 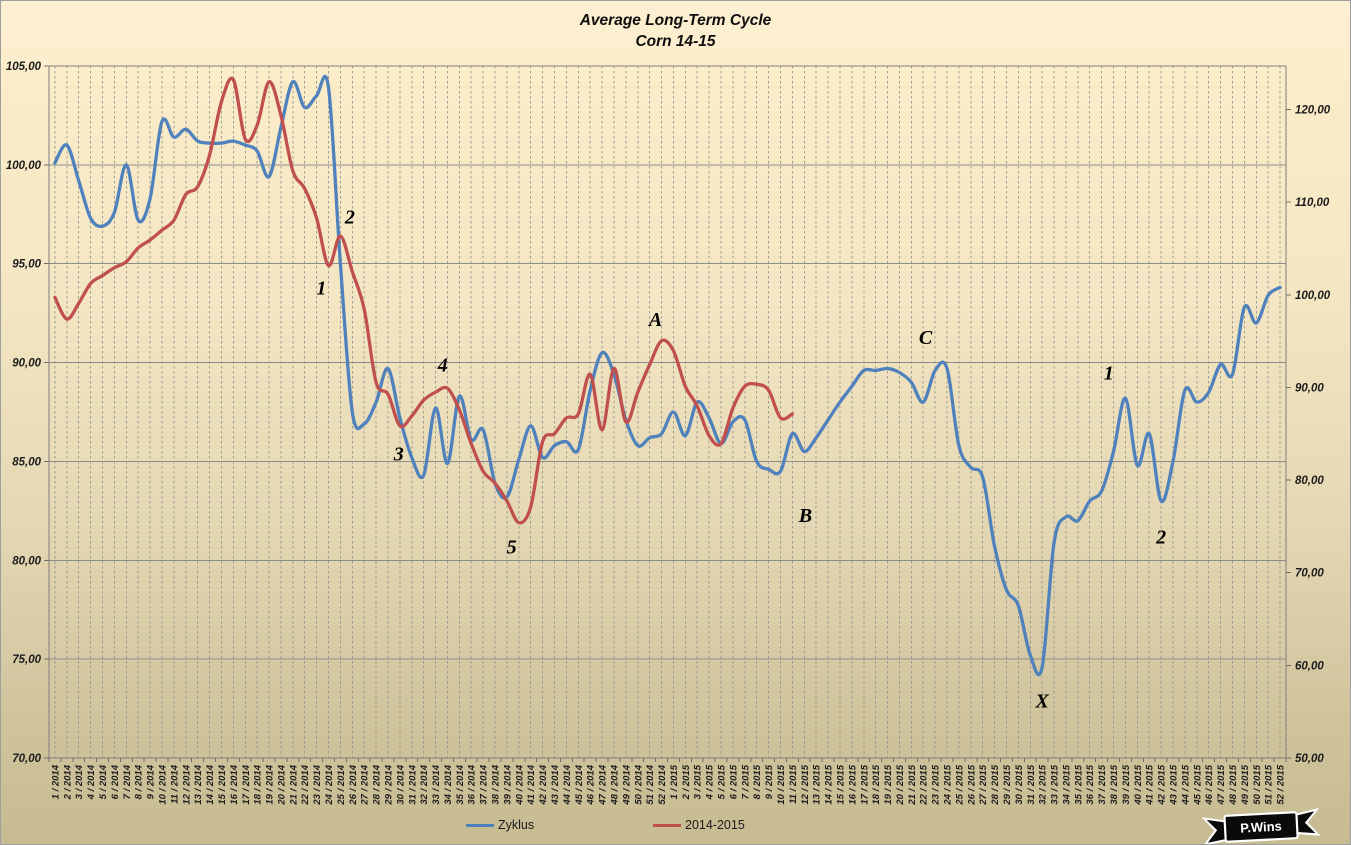 I want to click on svg-text: 12 / 2015, so click(x=805, y=784).